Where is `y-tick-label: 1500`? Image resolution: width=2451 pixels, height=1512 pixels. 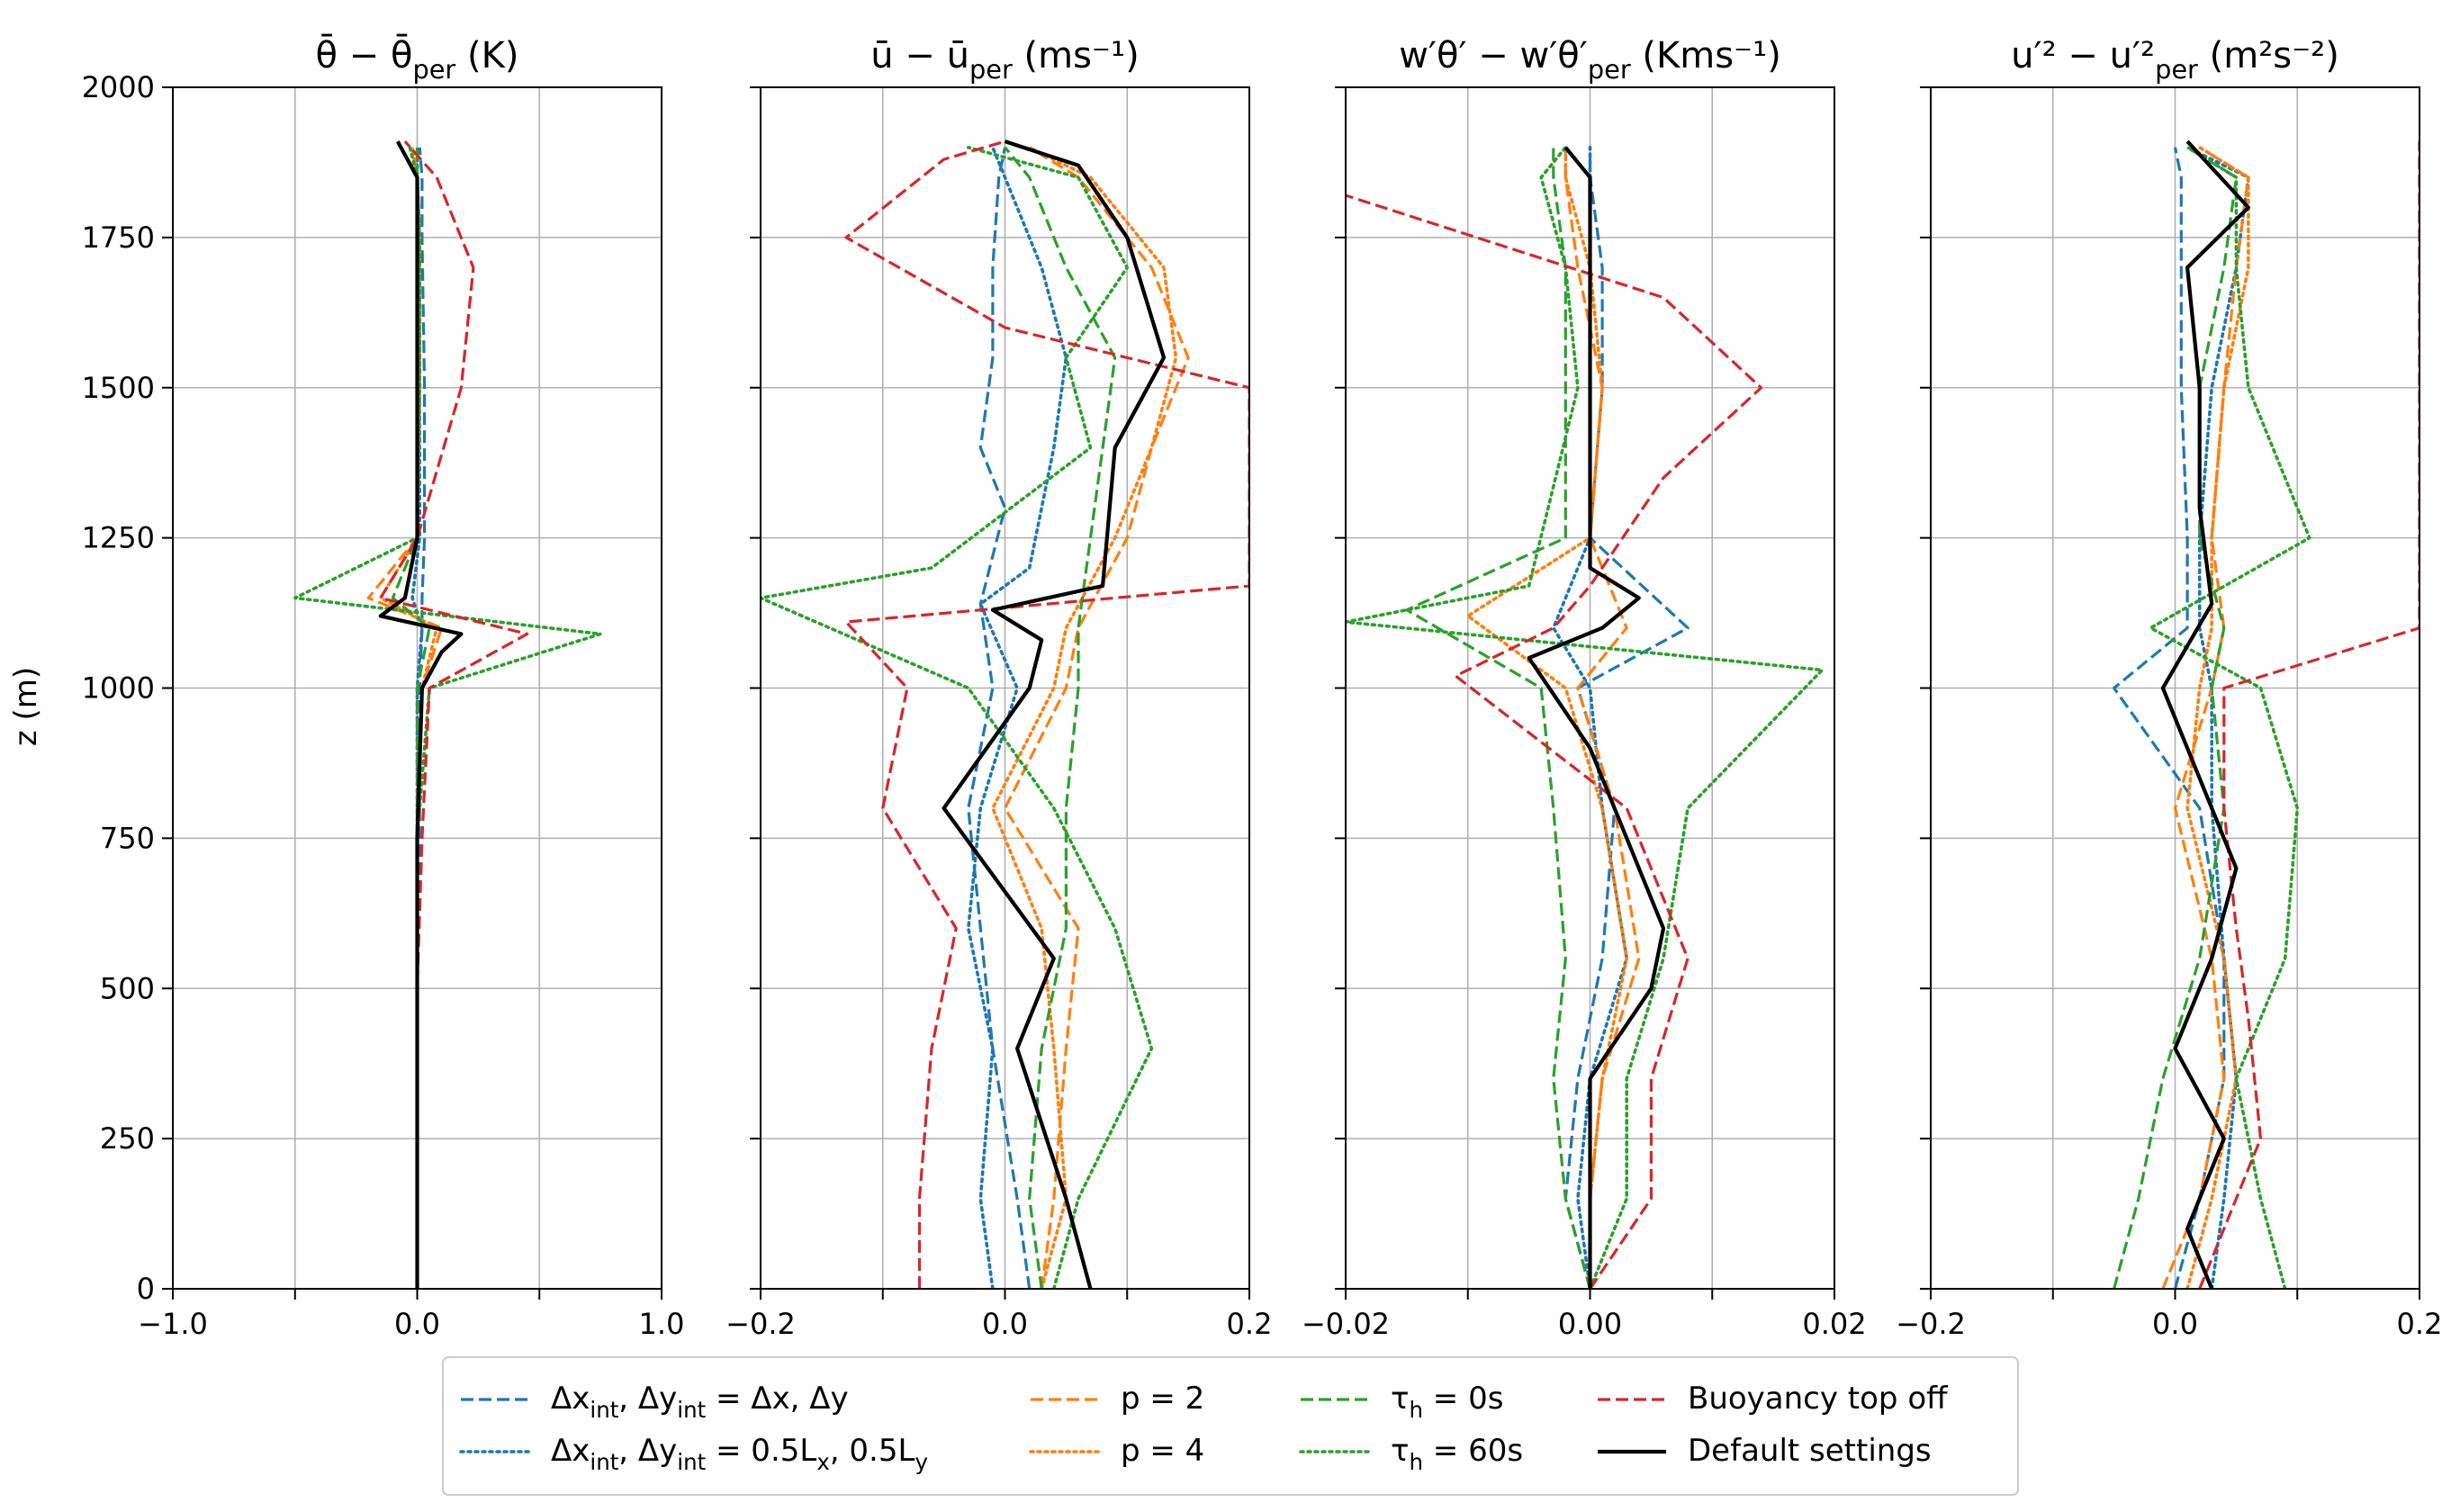 y-tick-label: 1500 is located at coordinates (119, 388).